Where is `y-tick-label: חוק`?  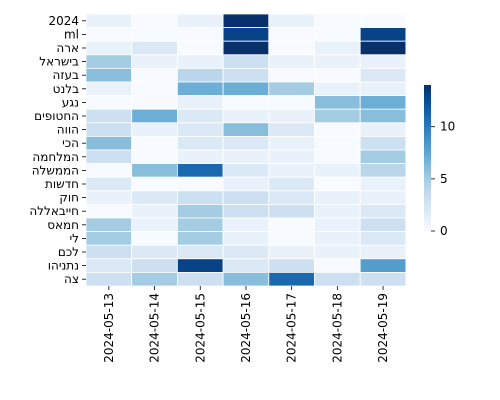
y-tick-label: חוק is located at coordinates (69, 198).